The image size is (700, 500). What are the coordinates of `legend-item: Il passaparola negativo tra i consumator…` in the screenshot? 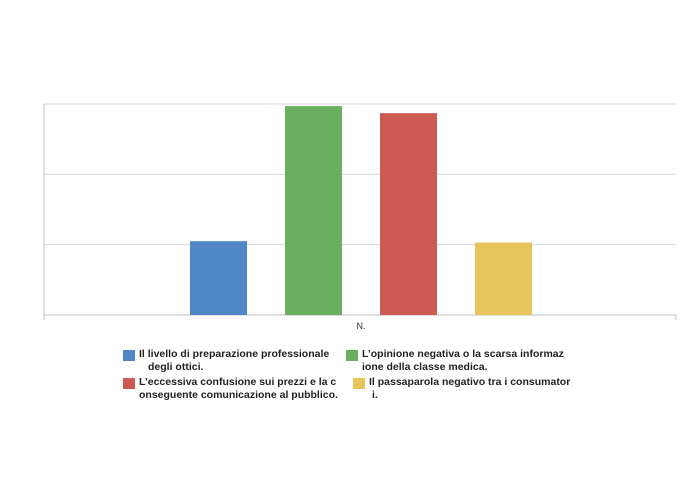 It's located at (462, 388).